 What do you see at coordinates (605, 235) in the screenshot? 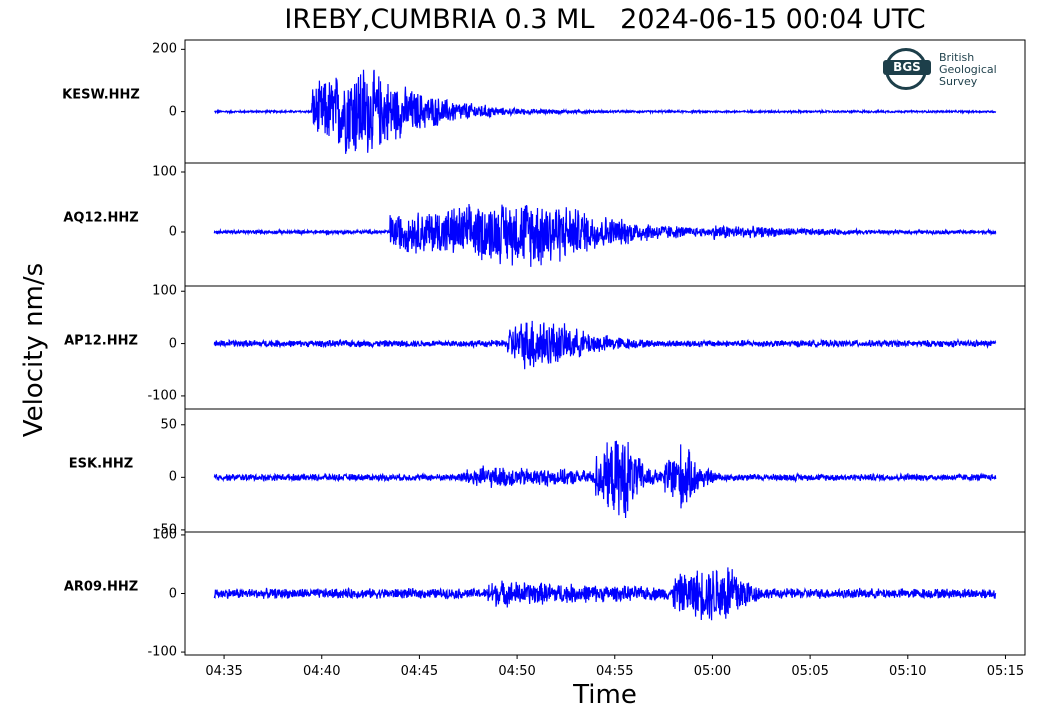
I see `waveform-AQ12.HHZ` at bounding box center [605, 235].